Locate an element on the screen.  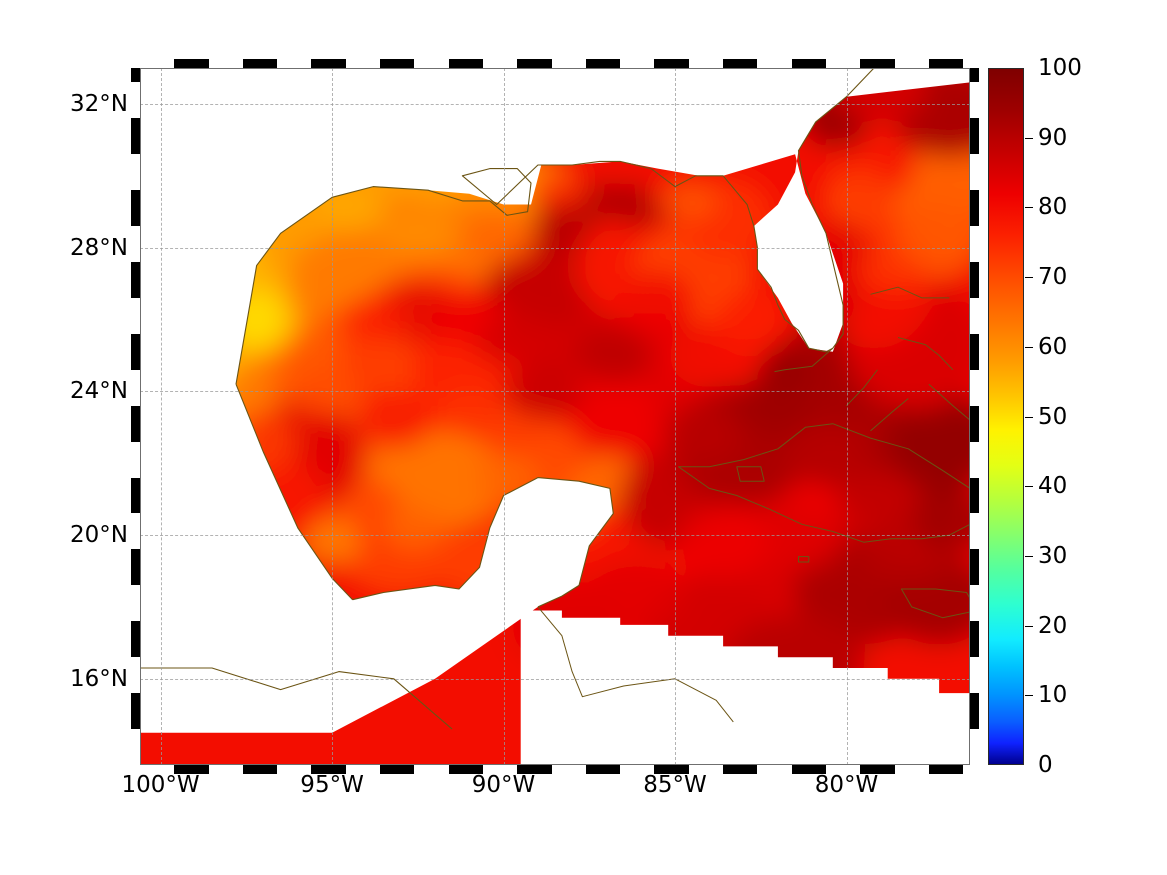
colorbar-tick-label: 20 is located at coordinates (1053, 625).